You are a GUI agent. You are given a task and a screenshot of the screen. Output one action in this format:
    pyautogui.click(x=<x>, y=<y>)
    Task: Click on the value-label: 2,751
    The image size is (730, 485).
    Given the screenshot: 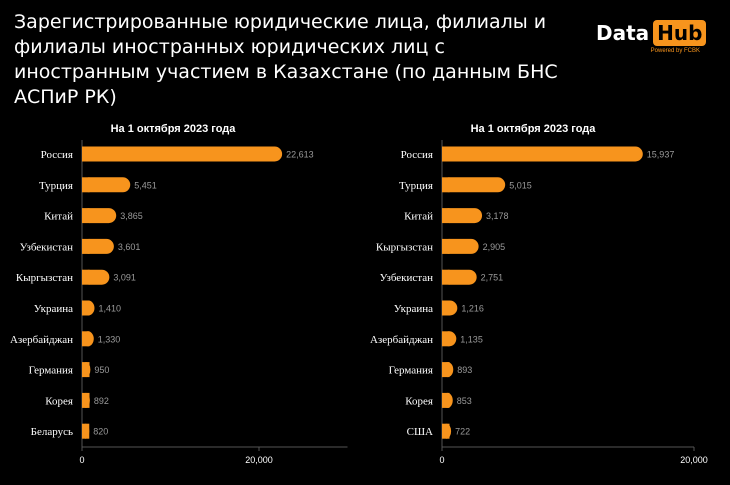 What is the action you would take?
    pyautogui.click(x=492, y=278)
    